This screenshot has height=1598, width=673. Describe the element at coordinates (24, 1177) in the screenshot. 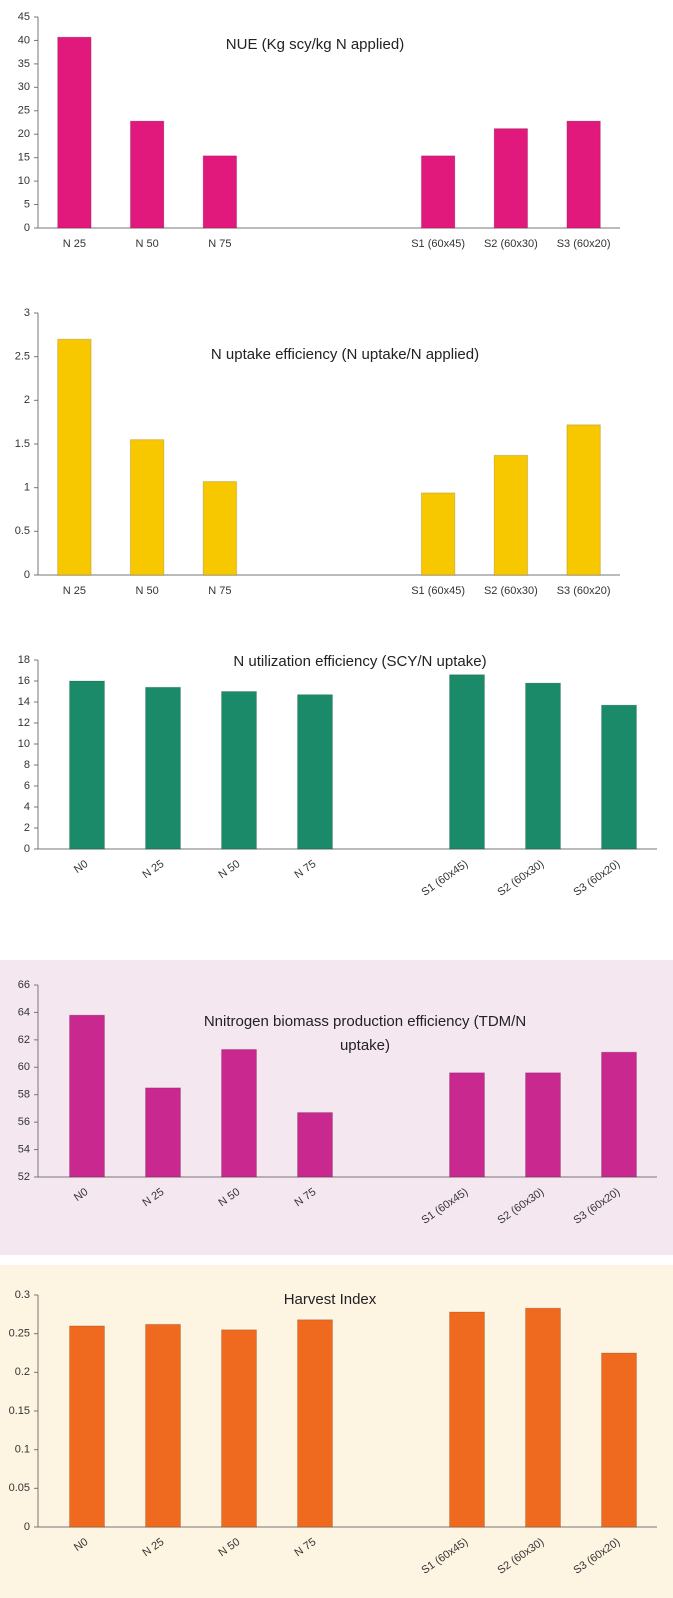

I see `y-tick-label: 52` at that location.